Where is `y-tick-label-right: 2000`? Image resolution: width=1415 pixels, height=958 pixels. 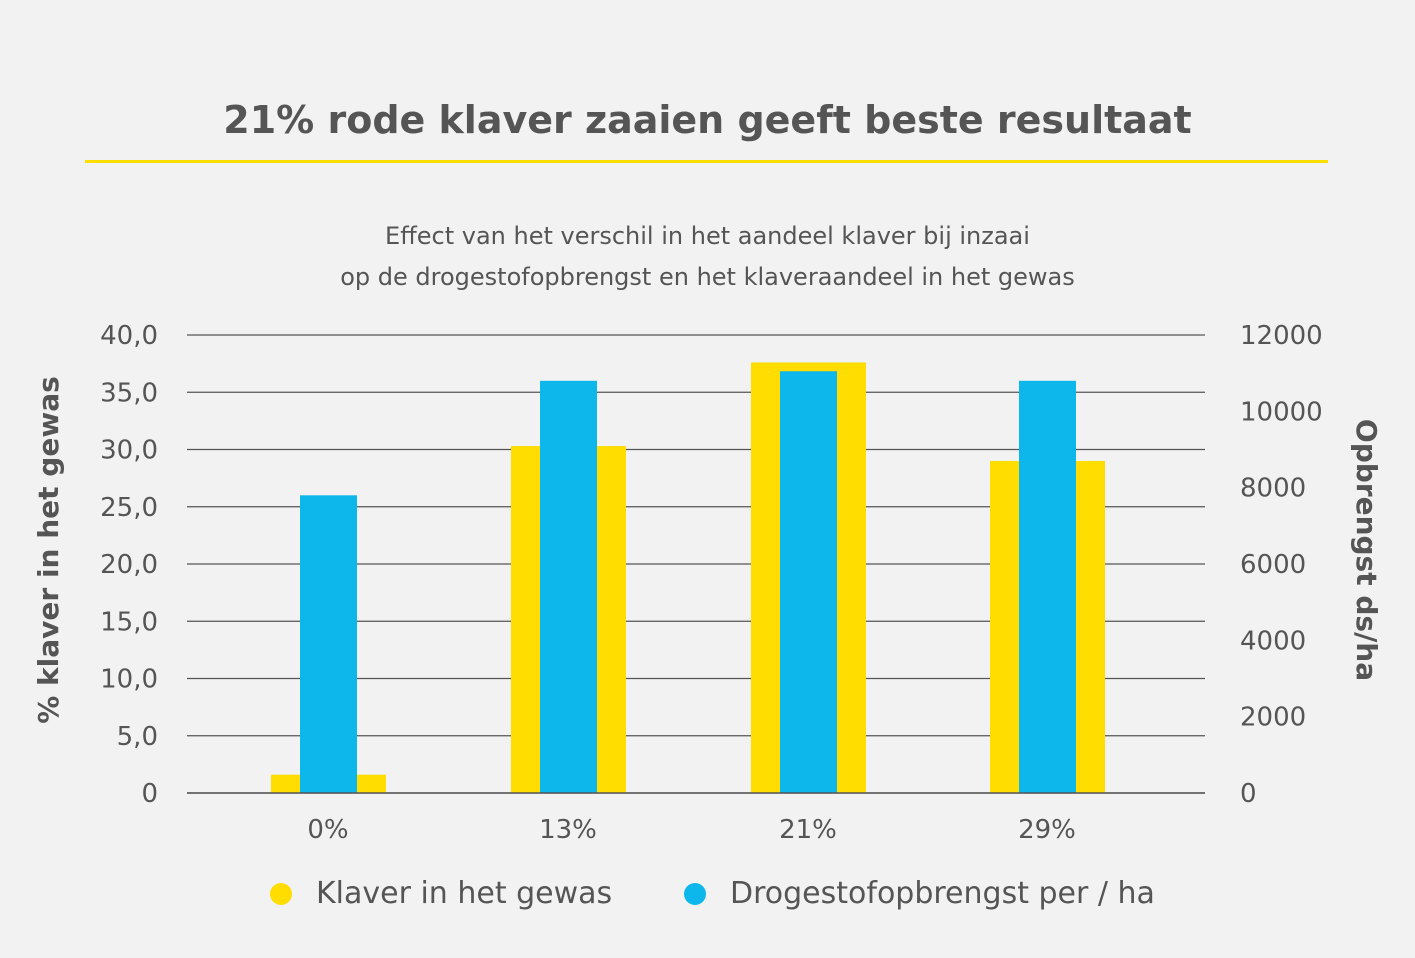
y-tick-label-right: 2000 is located at coordinates (1273, 718).